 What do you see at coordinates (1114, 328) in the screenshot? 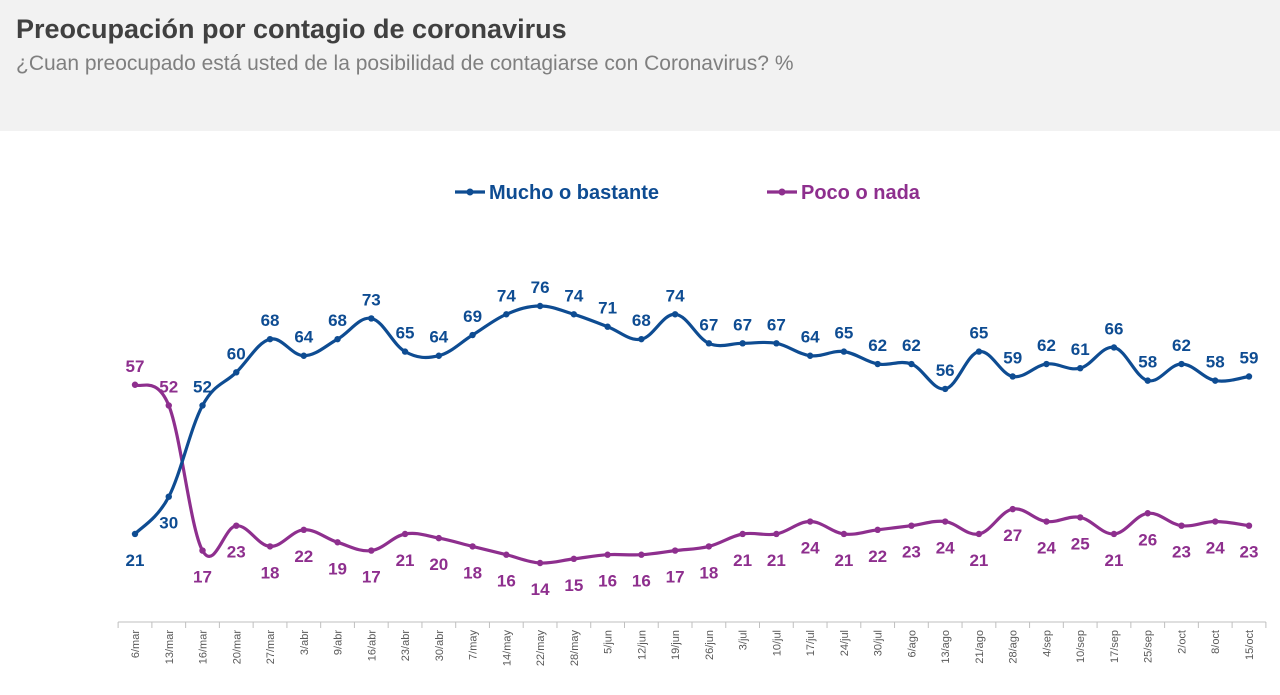
I see `data-label: 66` at bounding box center [1114, 328].